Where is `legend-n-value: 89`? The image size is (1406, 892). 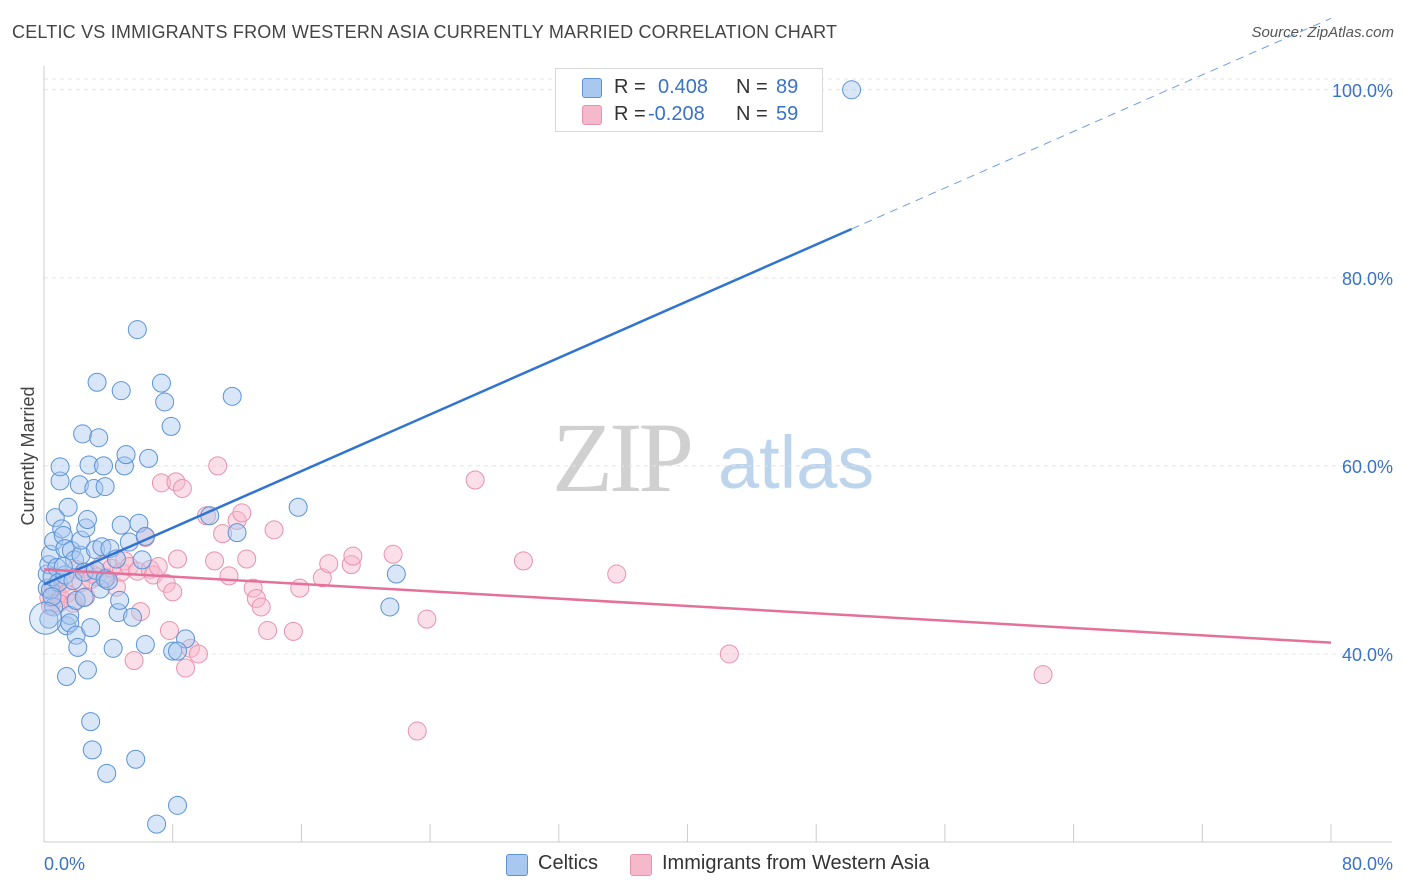
legend-n-value: 89 is located at coordinates (787, 87).